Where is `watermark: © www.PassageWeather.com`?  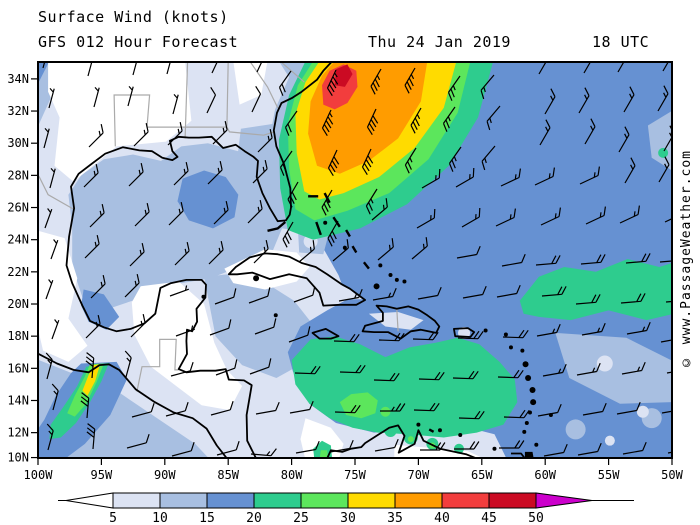 watermark: © www.PassageWeather.com is located at coordinates (686, 260).